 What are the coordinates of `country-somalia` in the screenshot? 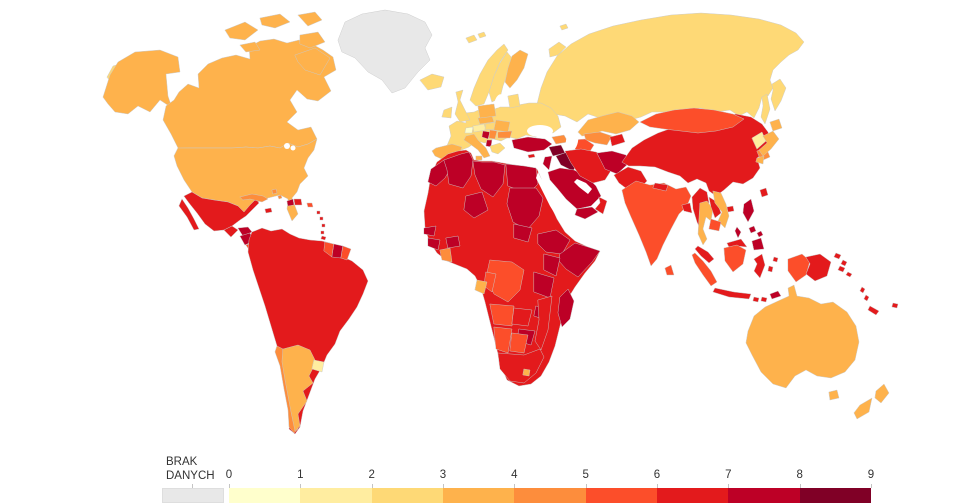 It's located at (579, 260).